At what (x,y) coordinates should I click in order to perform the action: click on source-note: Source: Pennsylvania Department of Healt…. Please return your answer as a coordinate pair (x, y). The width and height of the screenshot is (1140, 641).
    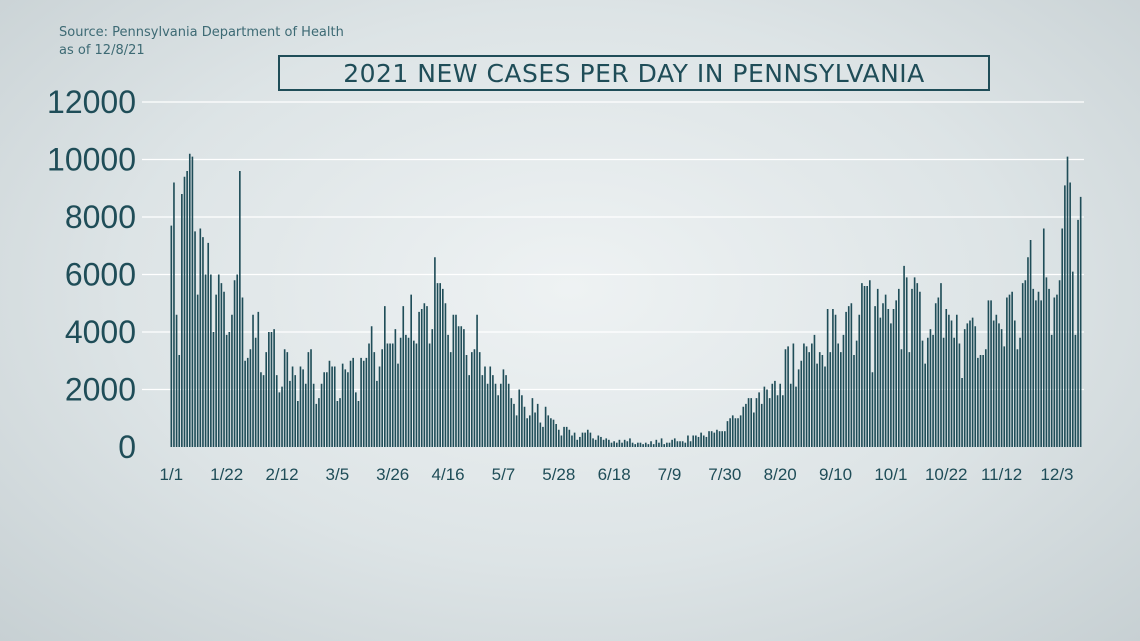
    Looking at the image, I should click on (201, 42).